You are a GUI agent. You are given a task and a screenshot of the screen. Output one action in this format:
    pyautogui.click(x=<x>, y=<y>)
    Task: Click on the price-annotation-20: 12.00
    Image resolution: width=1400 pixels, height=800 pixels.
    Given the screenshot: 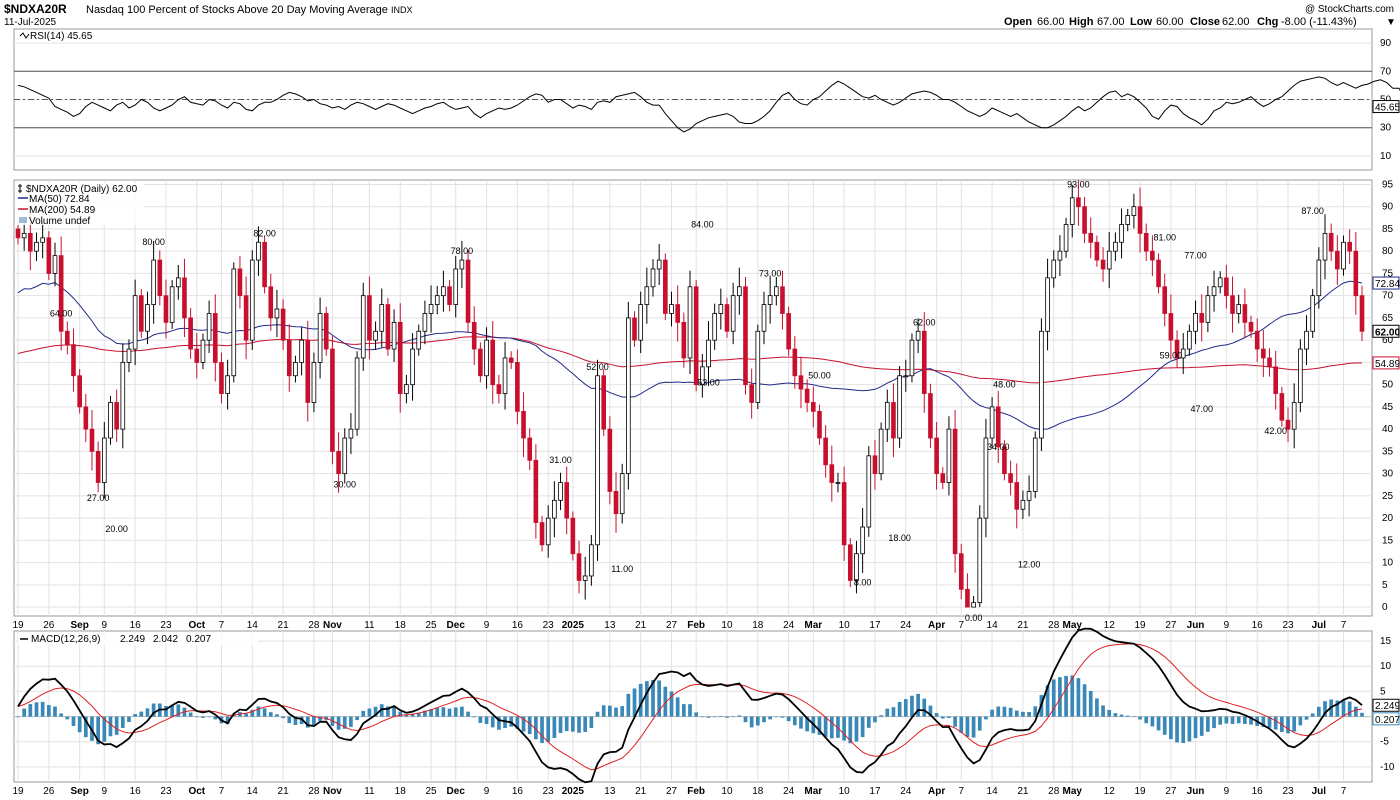 What is the action you would take?
    pyautogui.click(x=1029, y=565)
    